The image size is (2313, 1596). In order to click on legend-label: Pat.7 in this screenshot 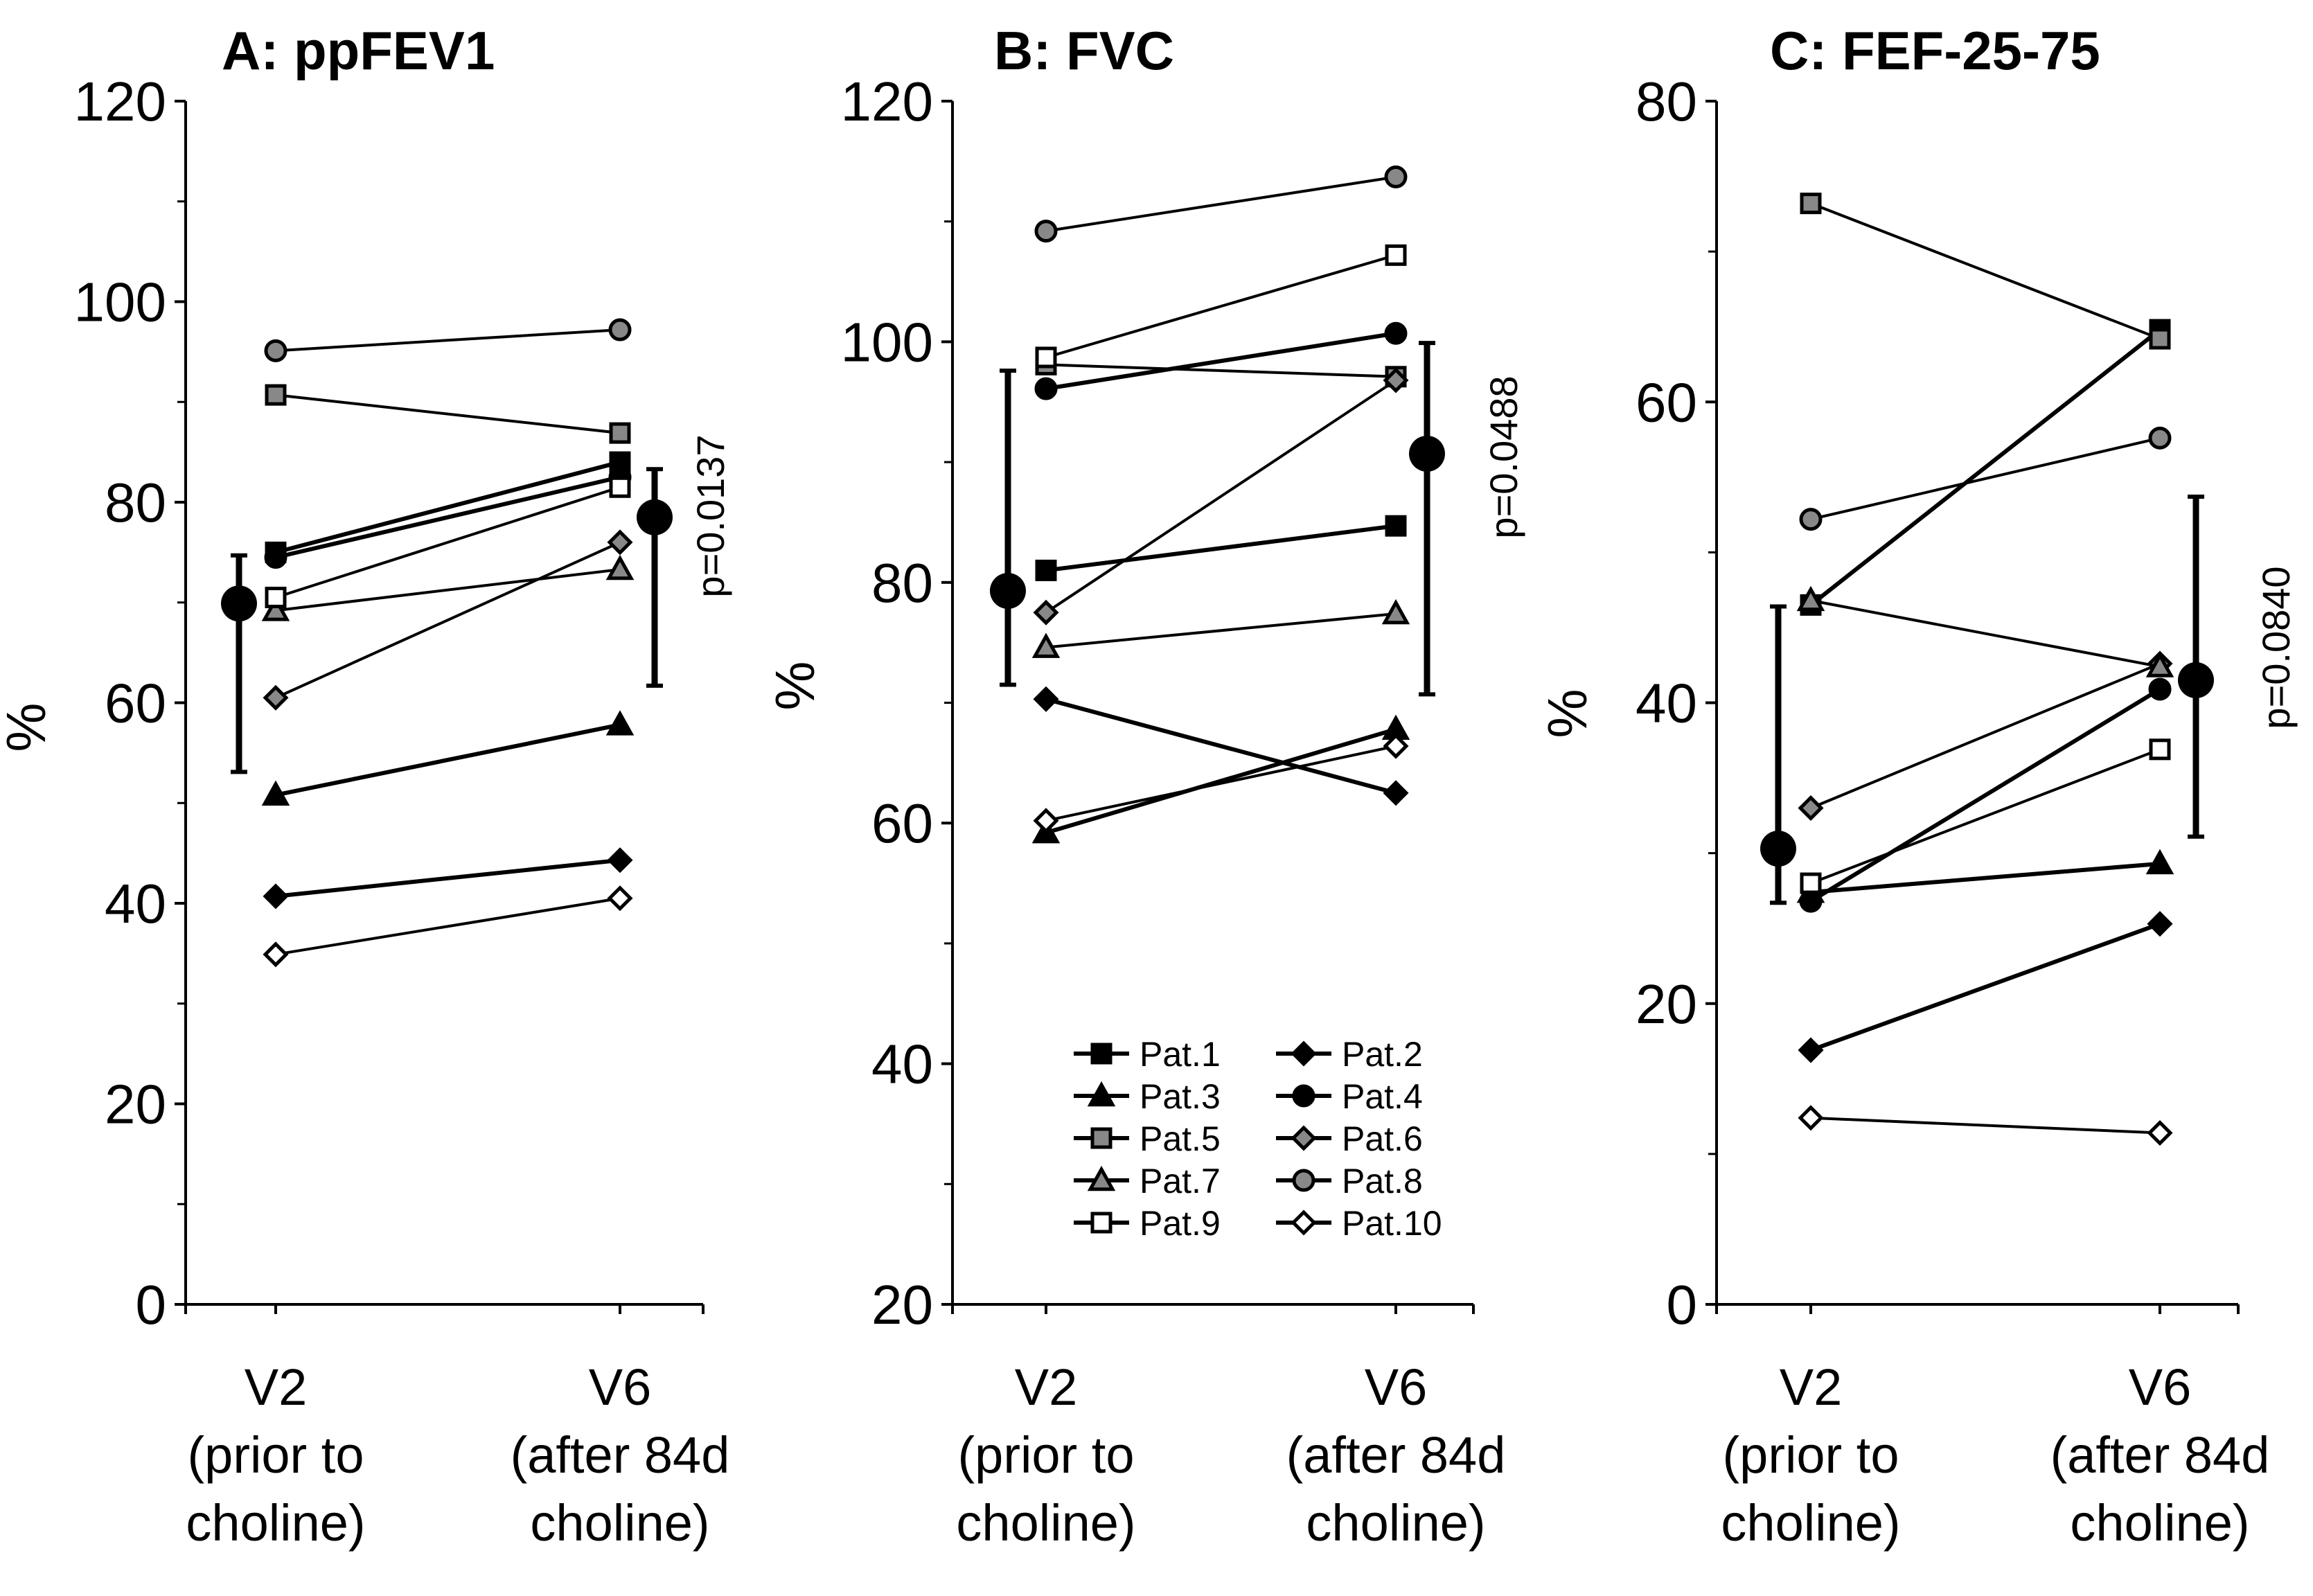, I will do `click(1180, 1181)`.